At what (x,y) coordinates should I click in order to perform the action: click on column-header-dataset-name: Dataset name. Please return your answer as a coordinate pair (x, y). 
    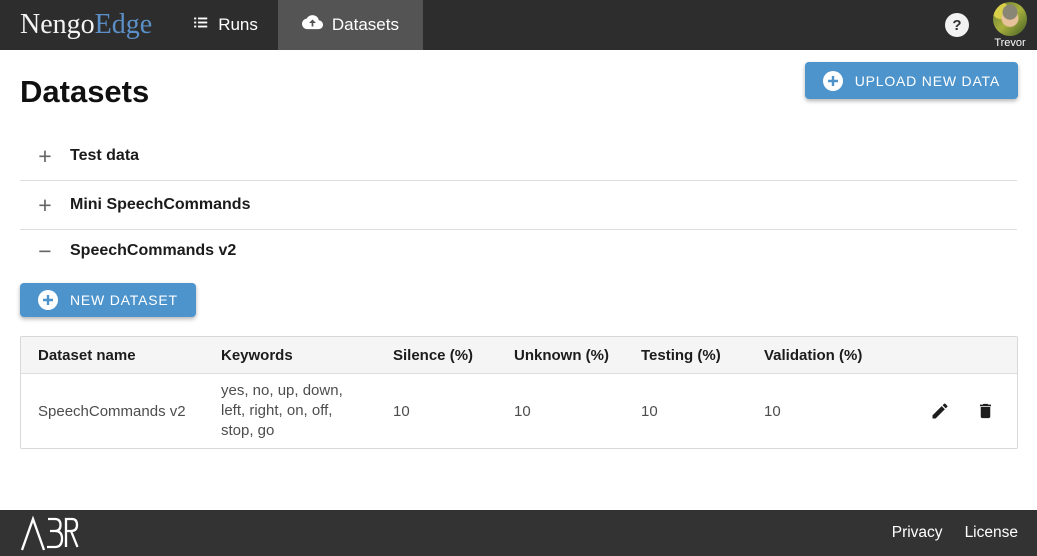
    Looking at the image, I should click on (87, 355).